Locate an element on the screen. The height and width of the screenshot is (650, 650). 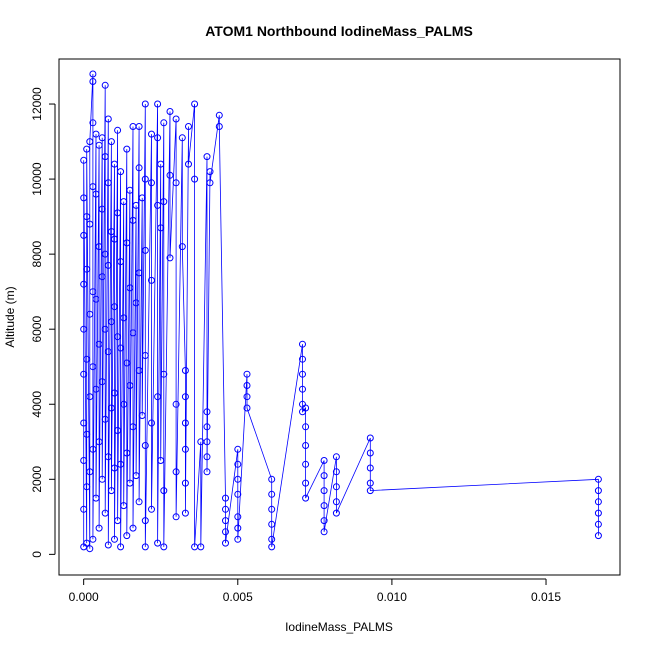
y-tick-label: 6000 is located at coordinates (37, 329).